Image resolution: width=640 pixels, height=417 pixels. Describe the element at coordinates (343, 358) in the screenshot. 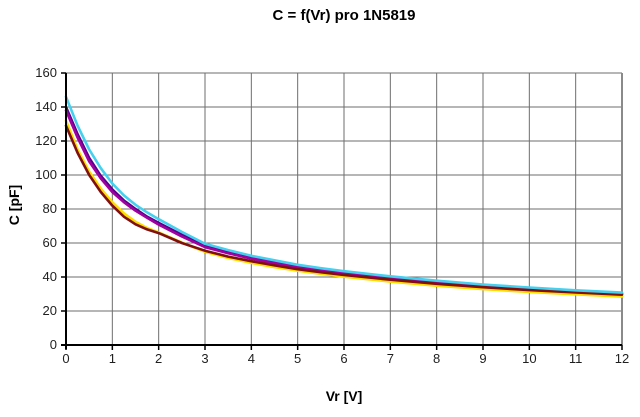

I see `x-tick-label: 6` at that location.